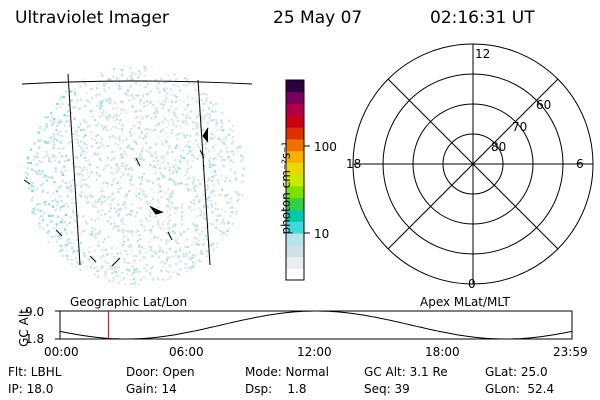 The image size is (600, 400). Describe the element at coordinates (499, 147) in the screenshot. I see `lat-label-80: 80` at that location.